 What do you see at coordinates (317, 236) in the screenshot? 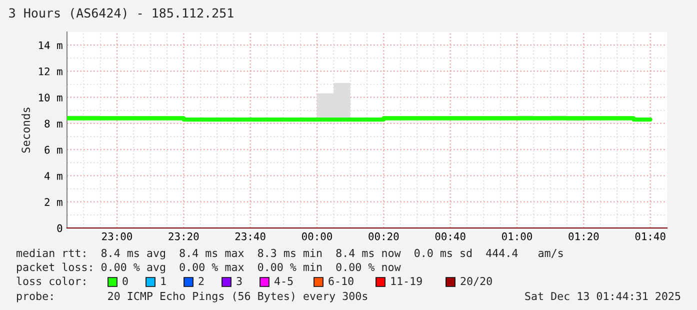
I see `x-tick-label: 00:00` at bounding box center [317, 236].